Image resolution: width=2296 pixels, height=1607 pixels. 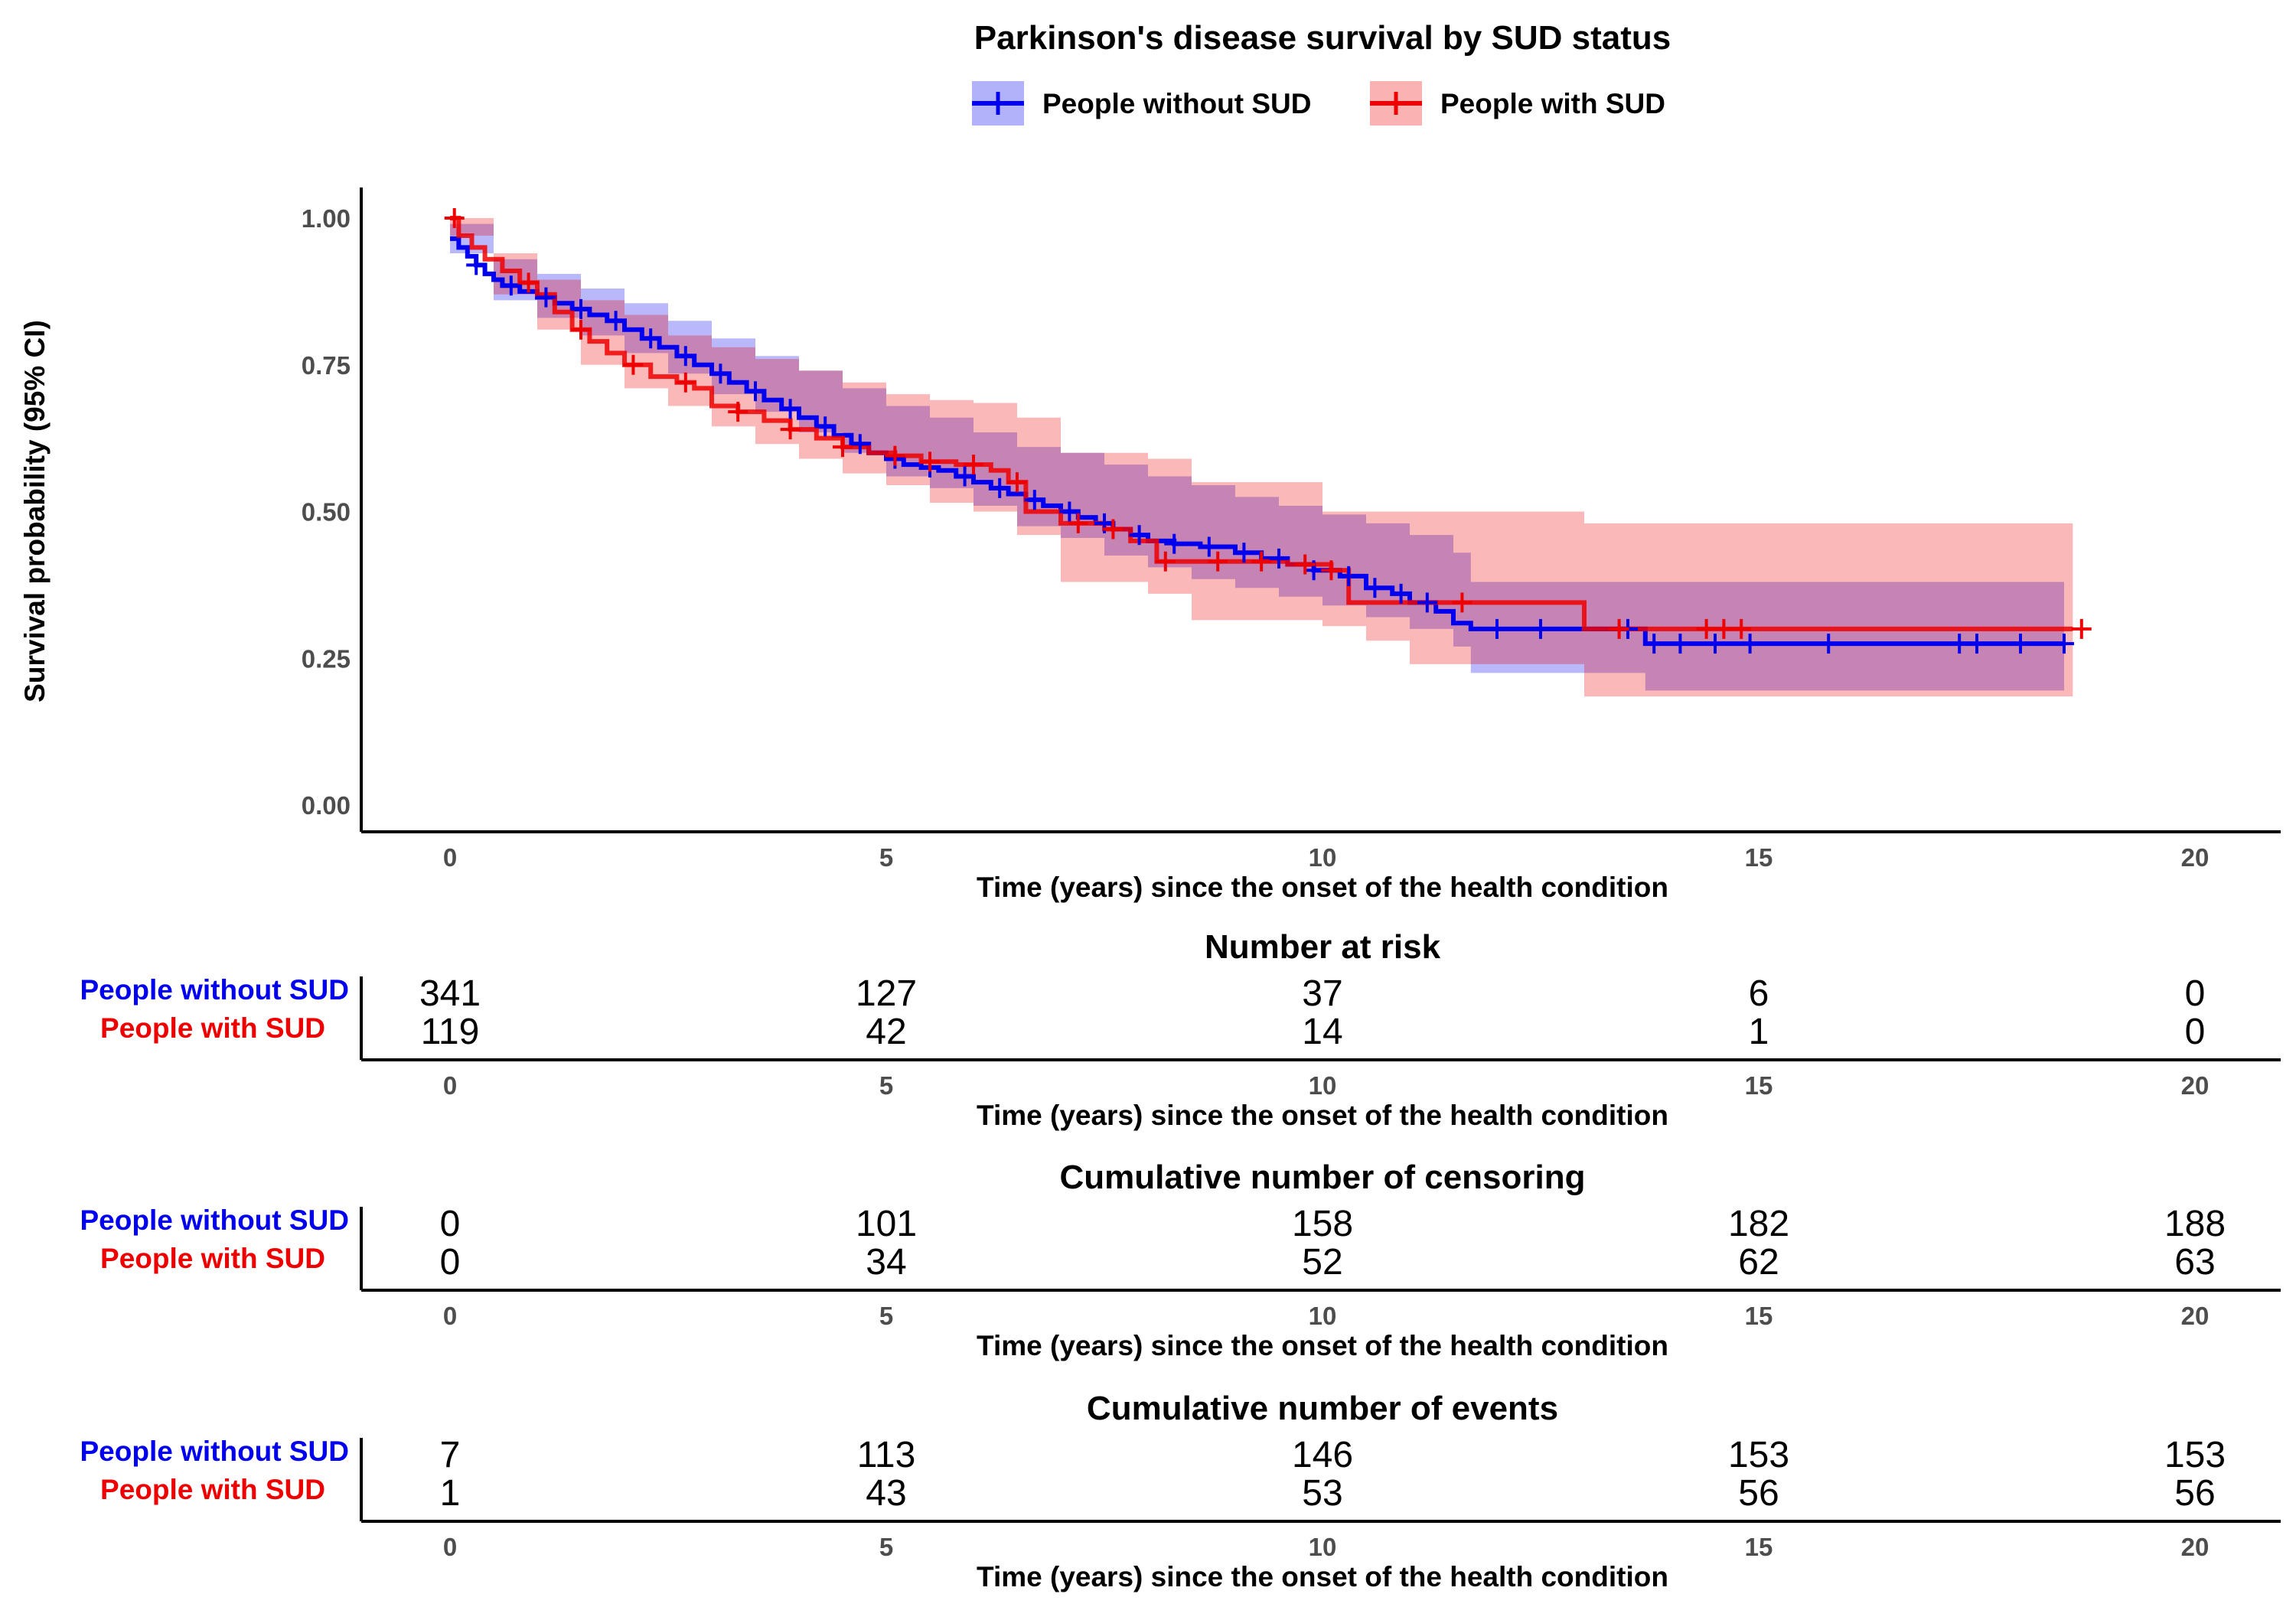 What do you see at coordinates (326, 805) in the screenshot?
I see `y-tick-label: 0.00` at bounding box center [326, 805].